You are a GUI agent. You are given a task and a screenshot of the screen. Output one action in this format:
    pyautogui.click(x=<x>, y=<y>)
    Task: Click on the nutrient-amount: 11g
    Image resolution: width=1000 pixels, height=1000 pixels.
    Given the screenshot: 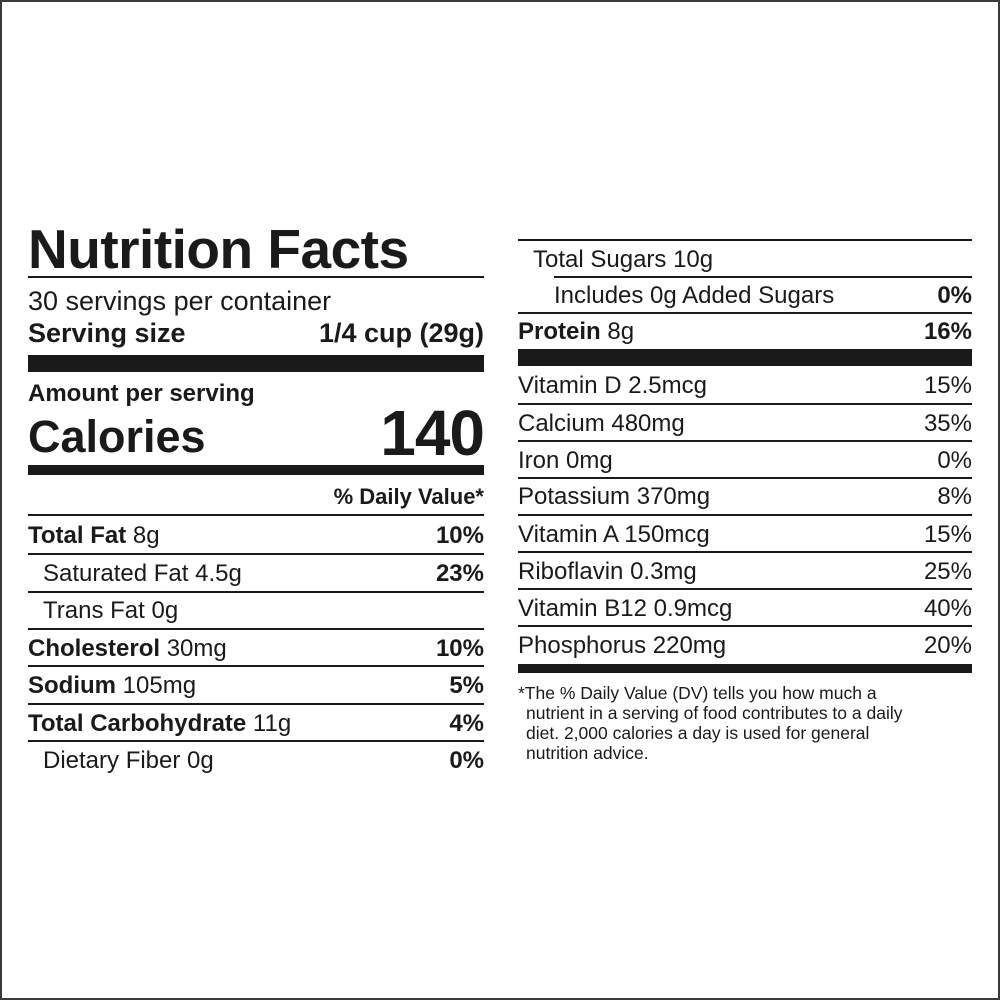 What is the action you would take?
    pyautogui.click(x=272, y=723)
    